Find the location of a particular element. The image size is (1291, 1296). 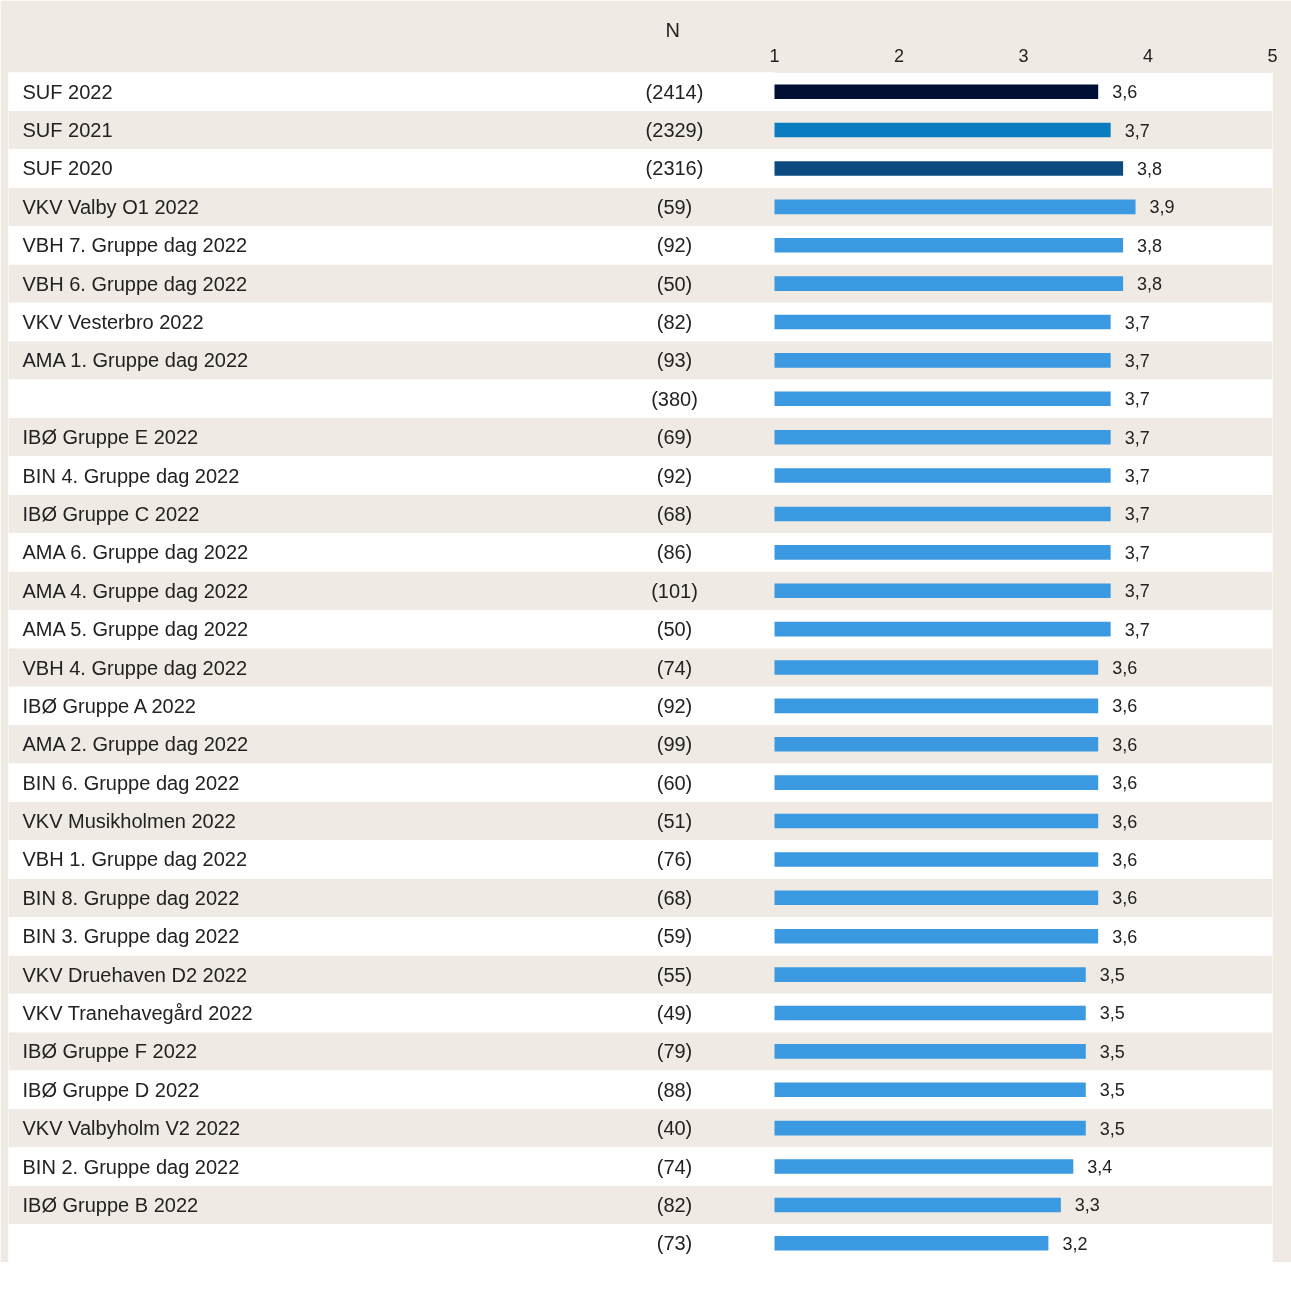

text: (49) is located at coordinates (674, 1012).